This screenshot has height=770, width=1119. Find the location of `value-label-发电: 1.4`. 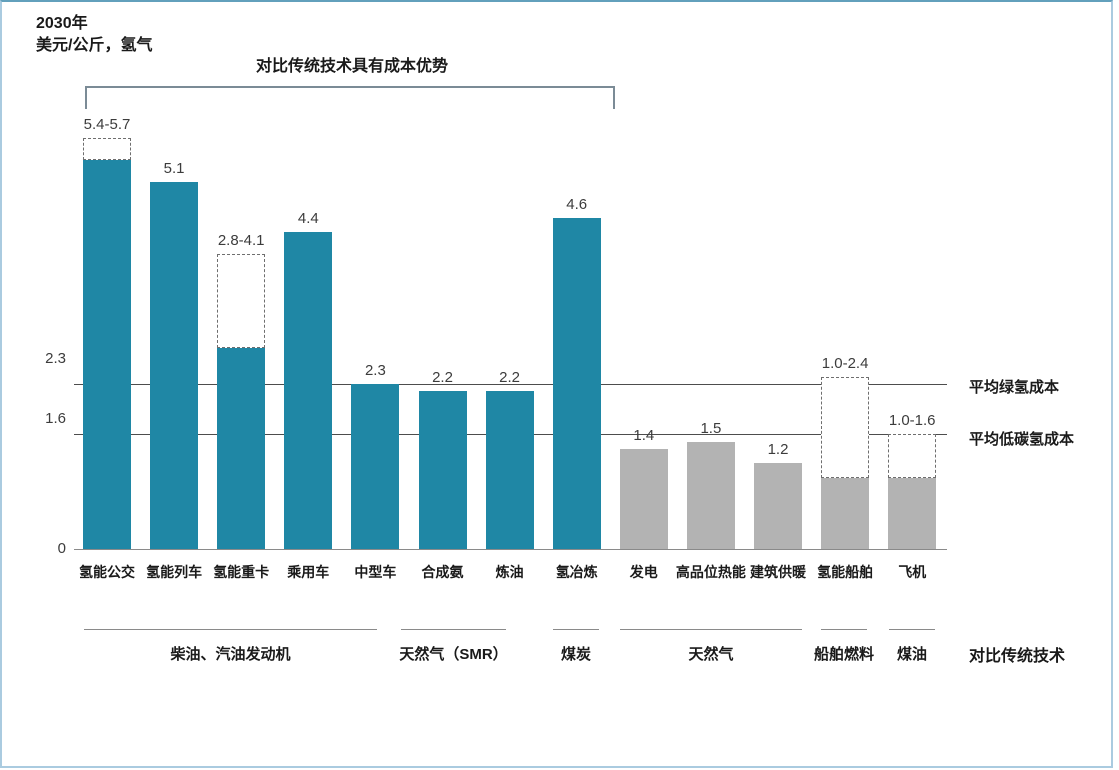

value-label-发电: 1.4 is located at coordinates (644, 435).